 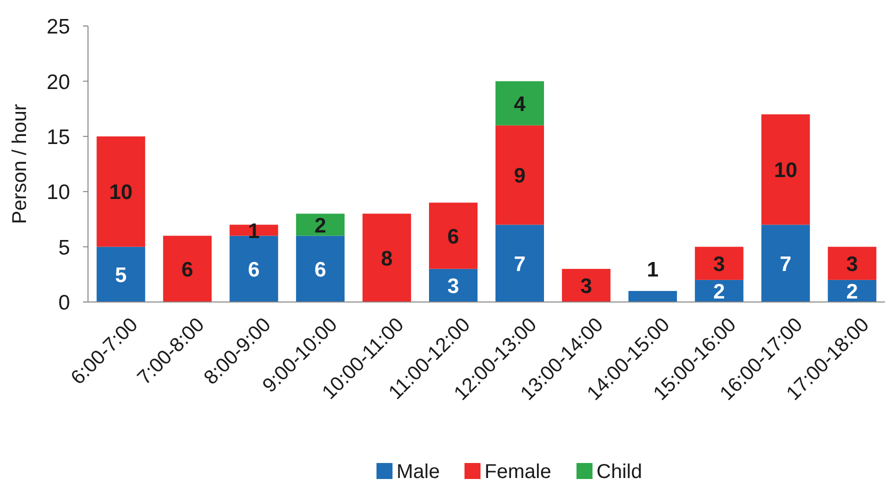 I want to click on y-tick-label: 15, so click(x=58, y=137).